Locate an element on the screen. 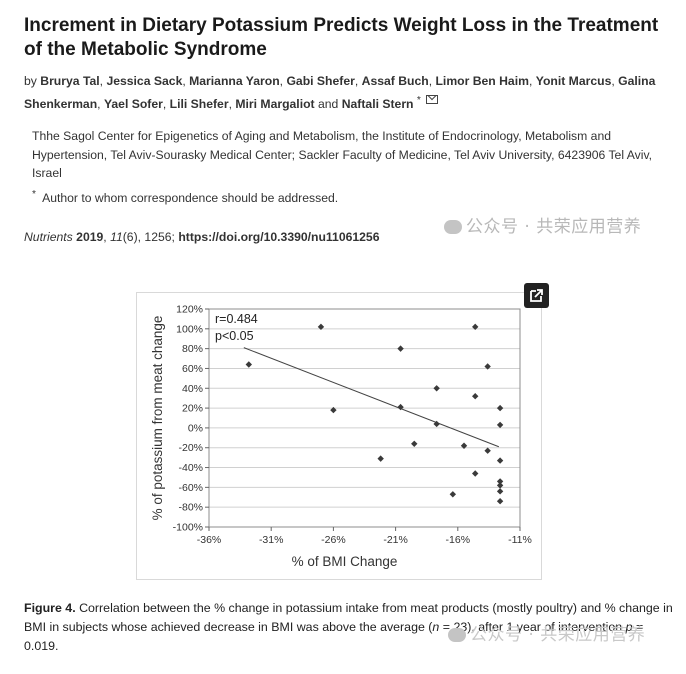 The image size is (686, 674). trendline is located at coordinates (371, 397).